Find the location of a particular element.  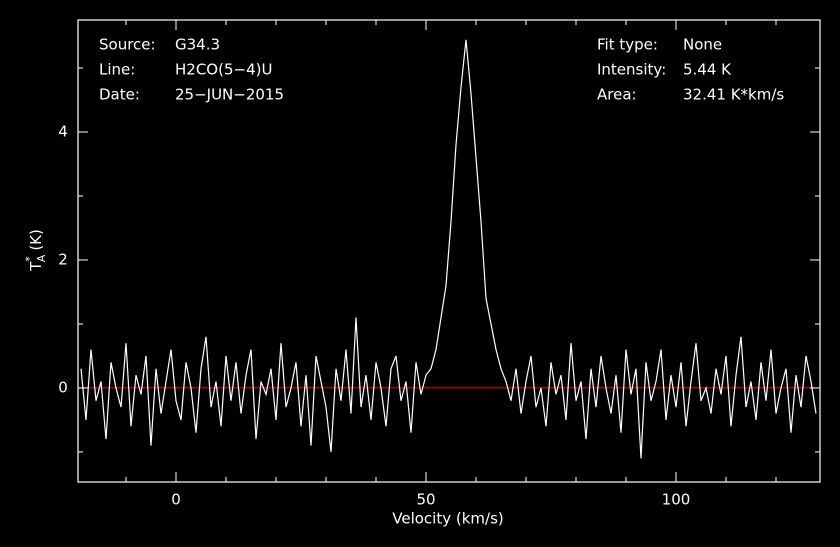

y-label-sub: A is located at coordinates (41, 258).